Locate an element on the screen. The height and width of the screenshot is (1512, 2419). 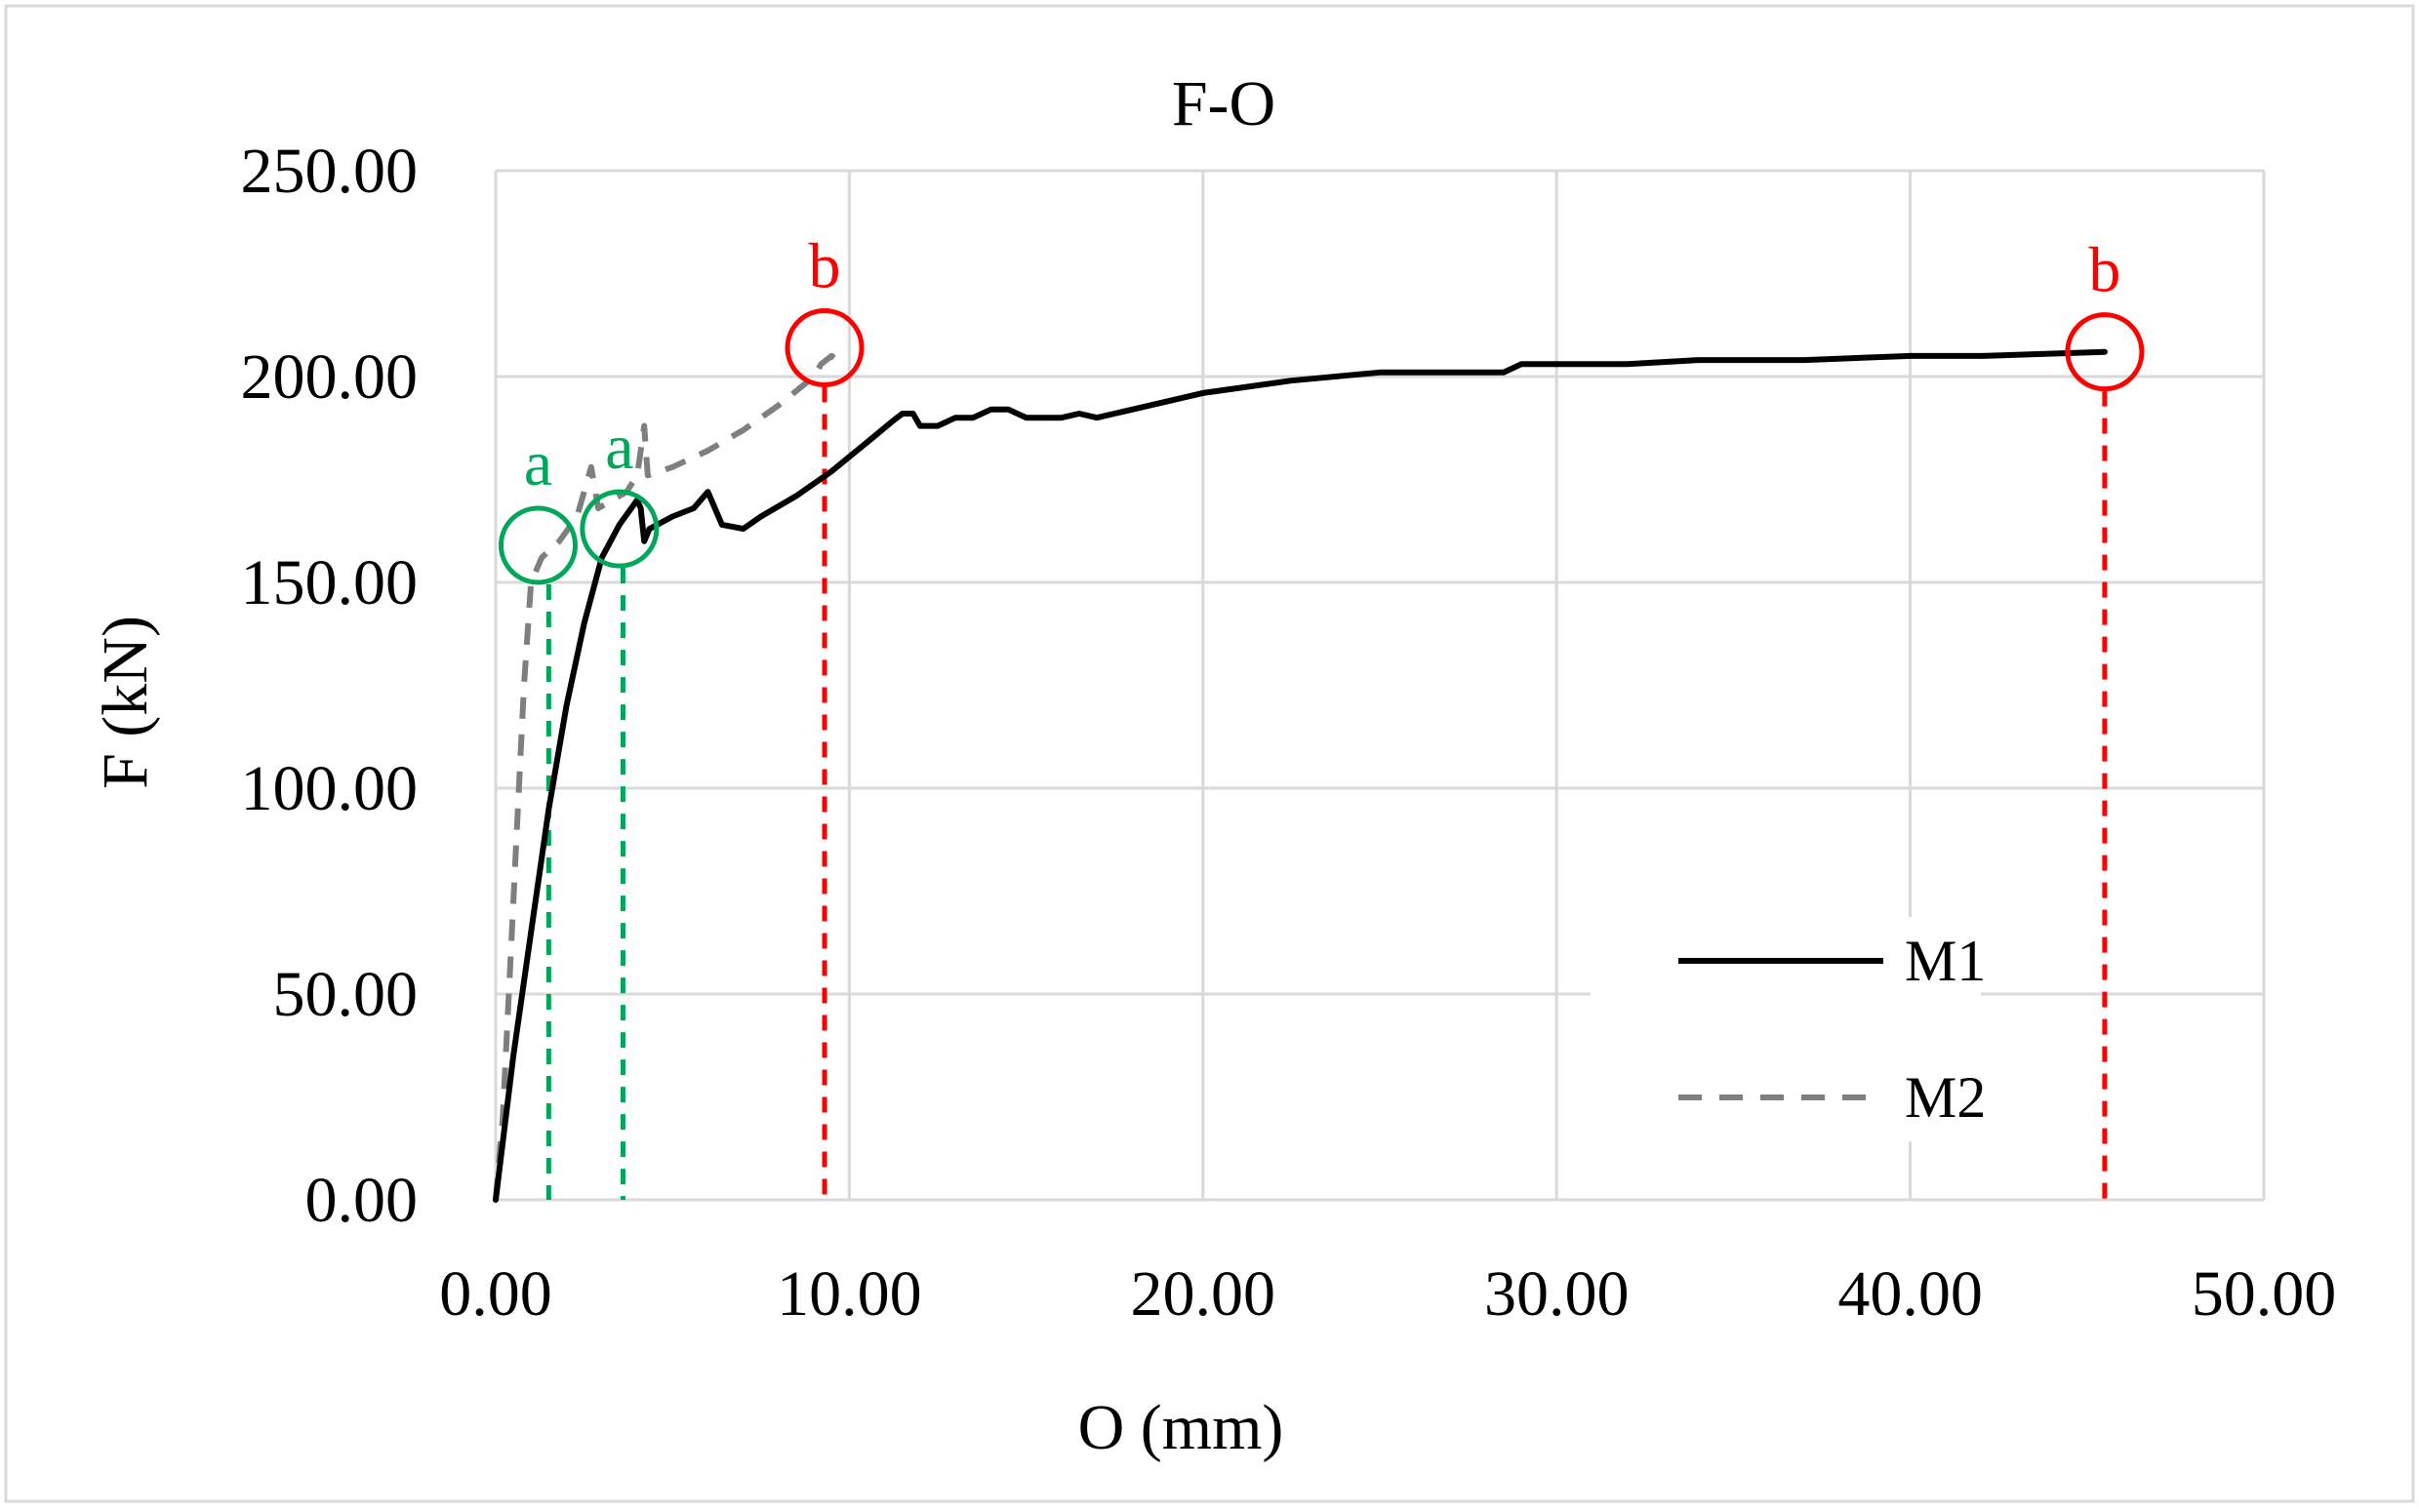
legend: M1 M2 is located at coordinates (1788, 1029).